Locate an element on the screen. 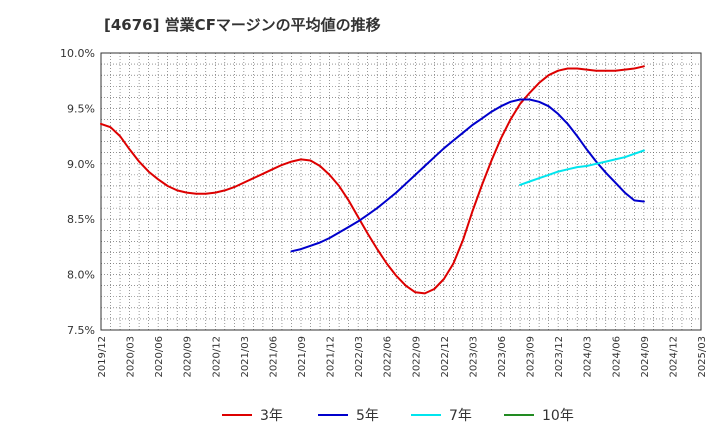 The height and width of the screenshot is (440, 720). y-tick-label: 7.5% is located at coordinates (81, 330).